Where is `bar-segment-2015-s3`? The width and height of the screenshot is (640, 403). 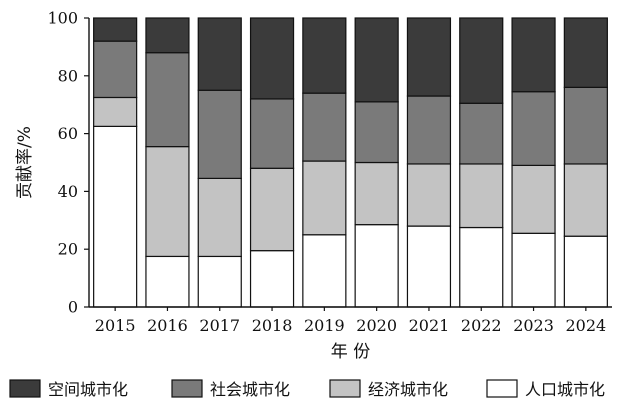 bar-segment-2015-s3 is located at coordinates (115, 29).